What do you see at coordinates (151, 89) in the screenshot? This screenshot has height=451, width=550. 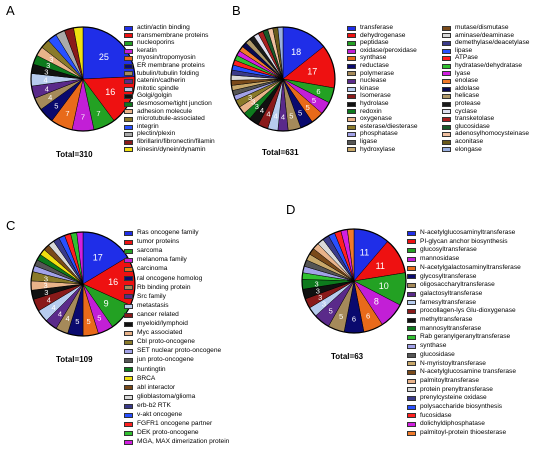 I see `legend-item: mitotic spindle` at bounding box center [151, 89].